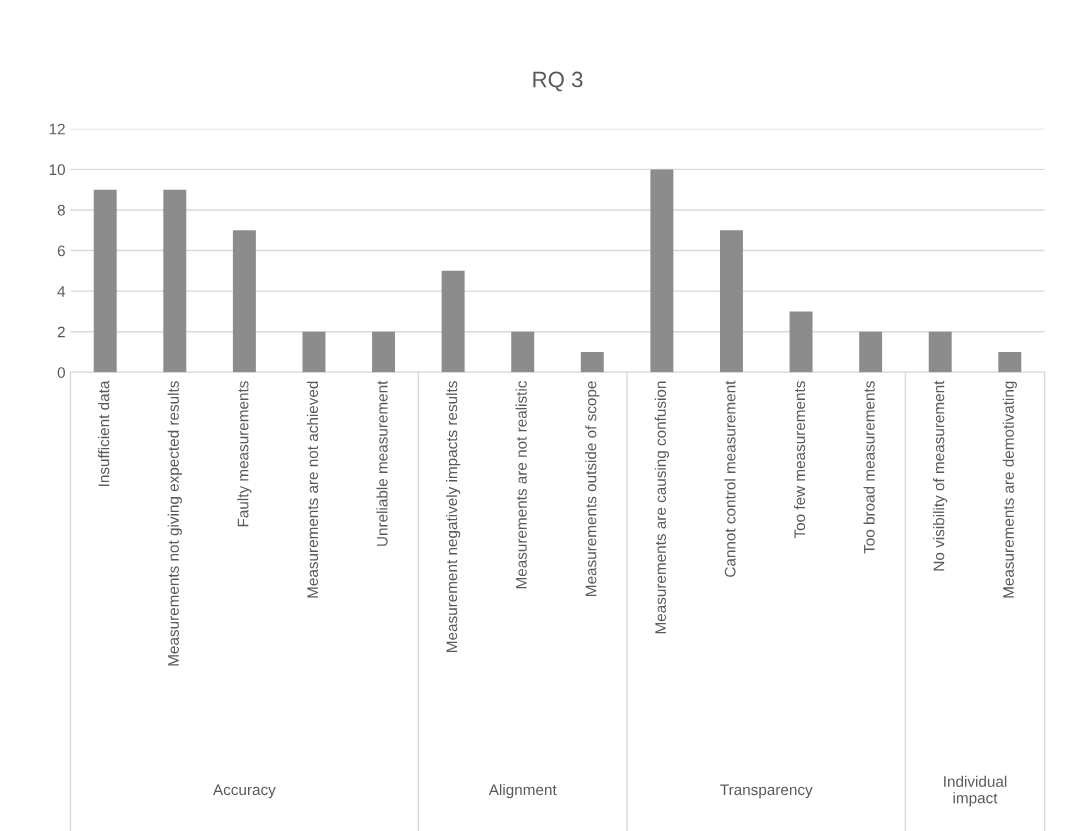 This screenshot has width=1067, height=831. I want to click on chart-title: RQ 3, so click(558, 81).